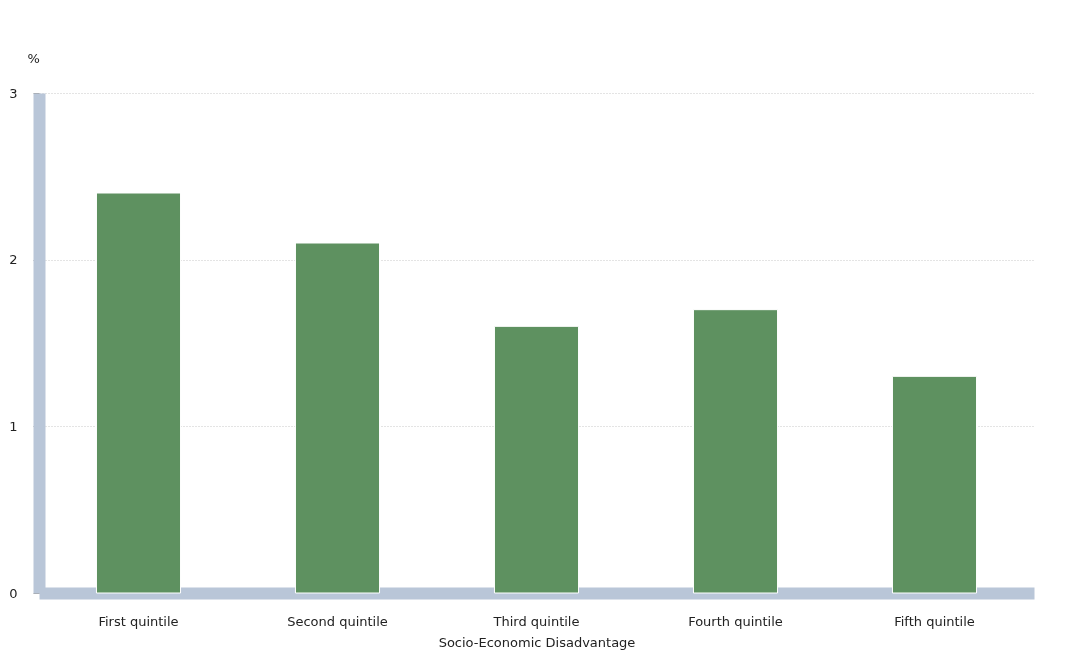 This screenshot has height=662, width=1070. What do you see at coordinates (13, 593) in the screenshot?
I see `y-tick-label: 0` at bounding box center [13, 593].